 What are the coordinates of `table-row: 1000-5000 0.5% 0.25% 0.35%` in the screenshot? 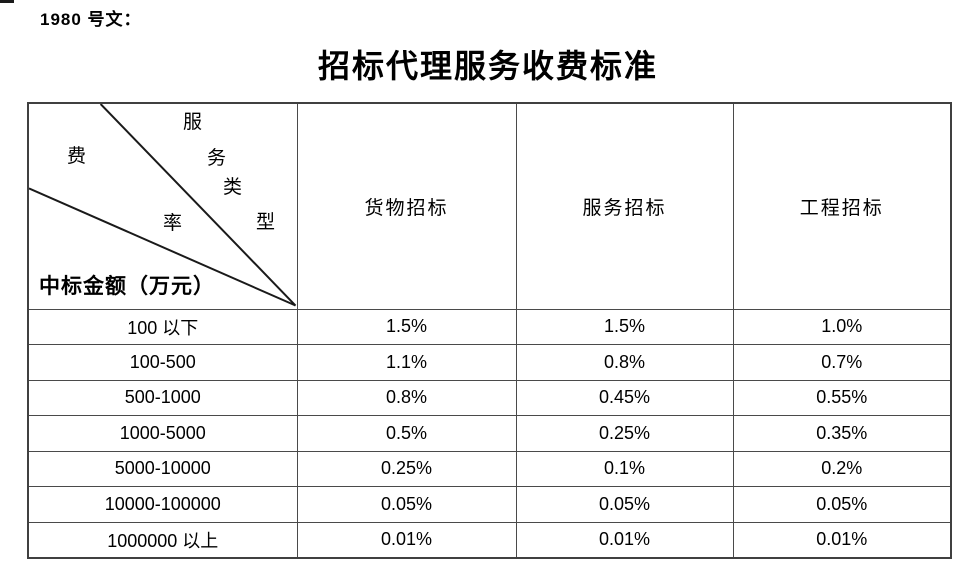 It's located at (489, 433).